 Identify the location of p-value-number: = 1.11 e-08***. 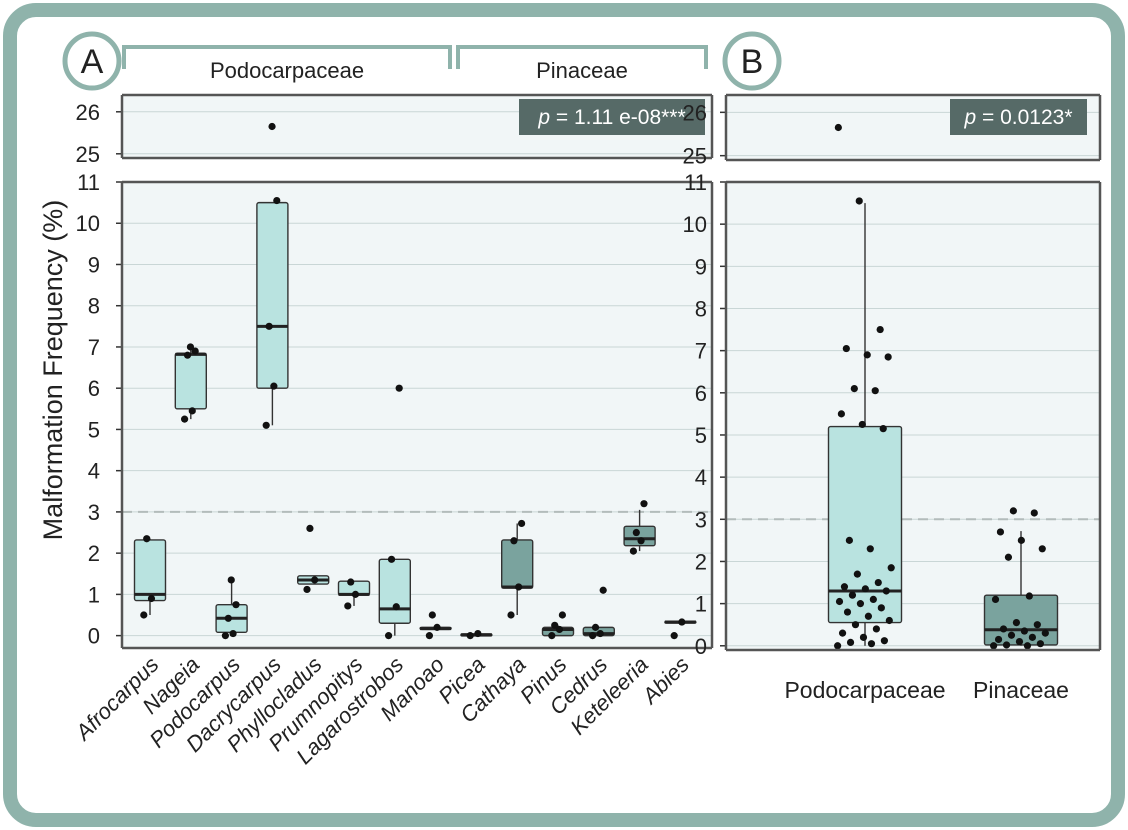
(618, 117).